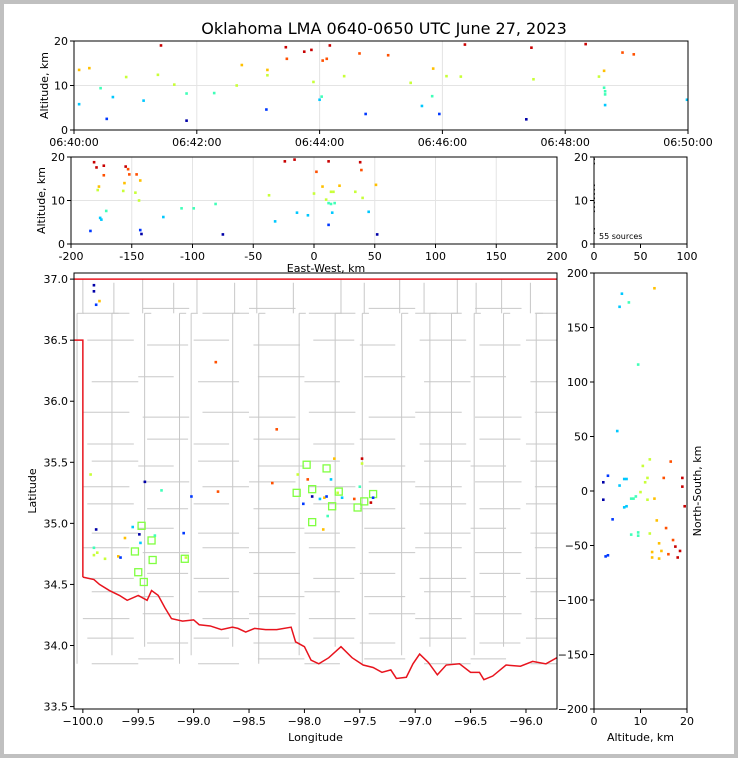  Describe the element at coordinates (79, 458) in the screenshot. I see `state-border-west` at that location.